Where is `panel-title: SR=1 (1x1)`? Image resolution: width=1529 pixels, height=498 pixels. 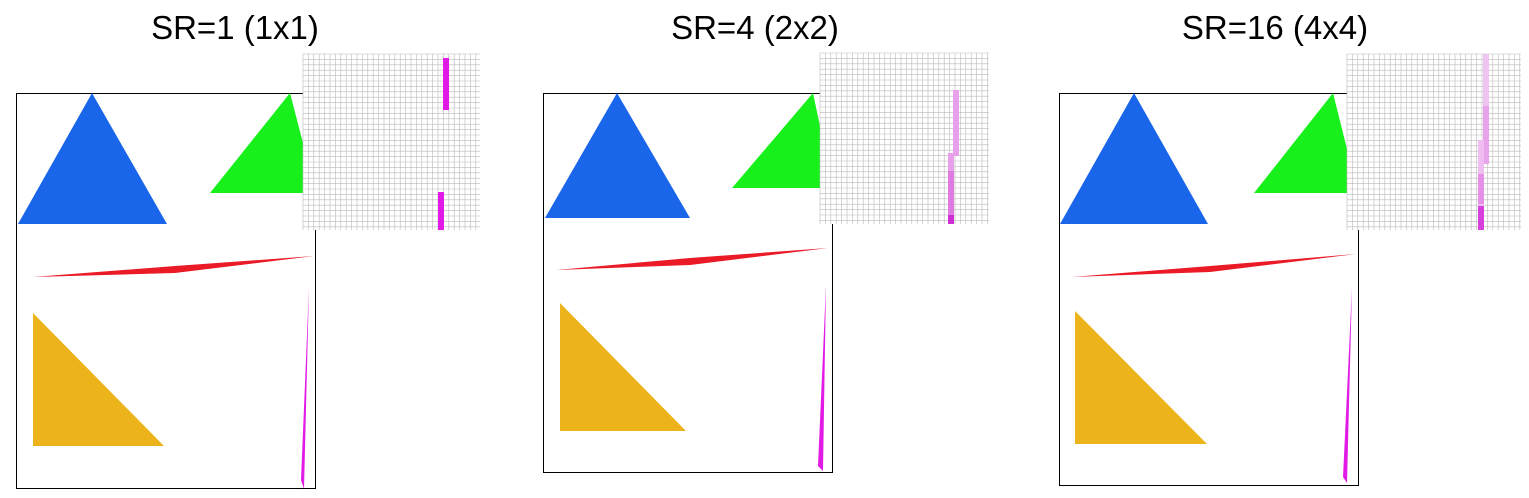
panel-title: SR=1 (1x1) is located at coordinates (235, 27).